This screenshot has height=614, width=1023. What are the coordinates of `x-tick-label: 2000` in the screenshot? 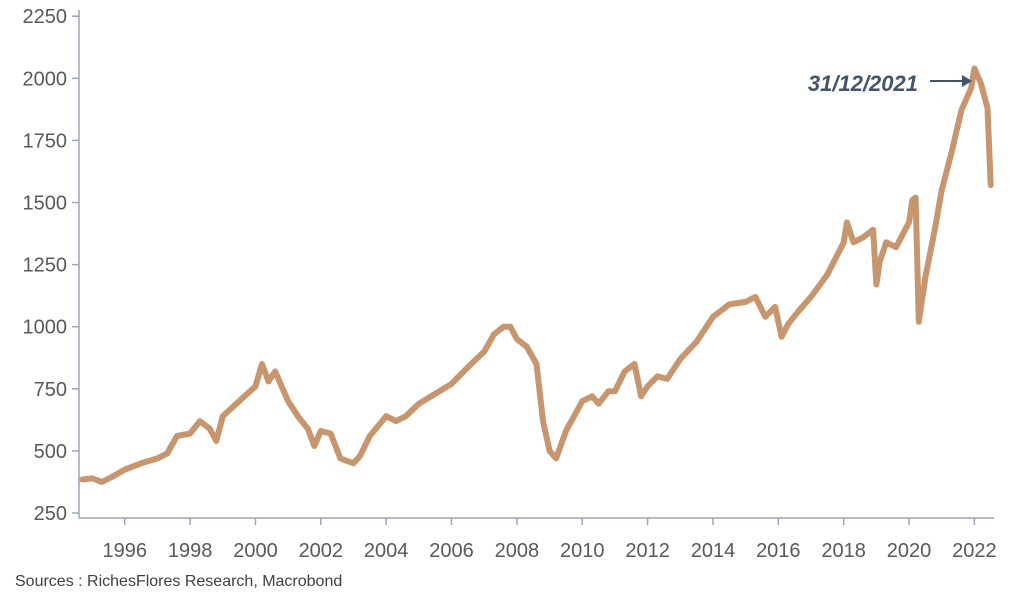 It's located at (255, 551).